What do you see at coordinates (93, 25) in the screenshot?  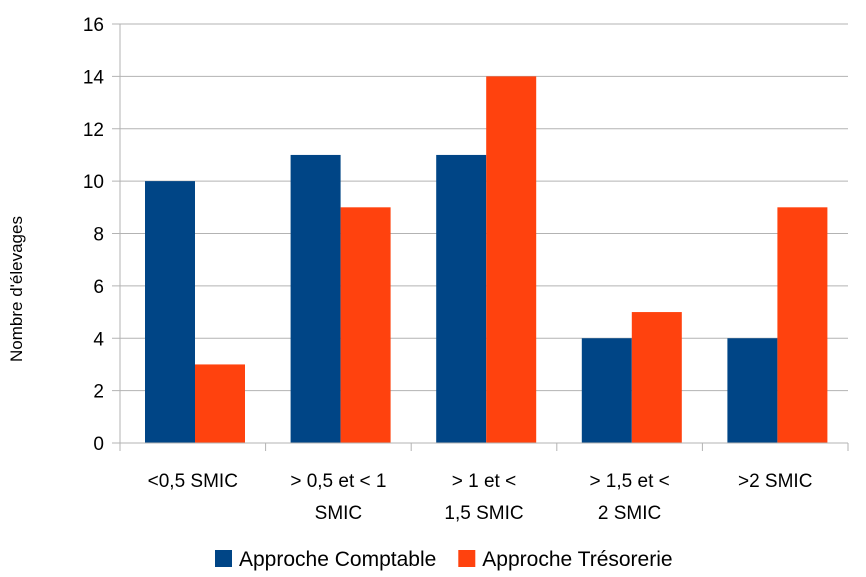 I see `y-tick-label: 16` at bounding box center [93, 25].